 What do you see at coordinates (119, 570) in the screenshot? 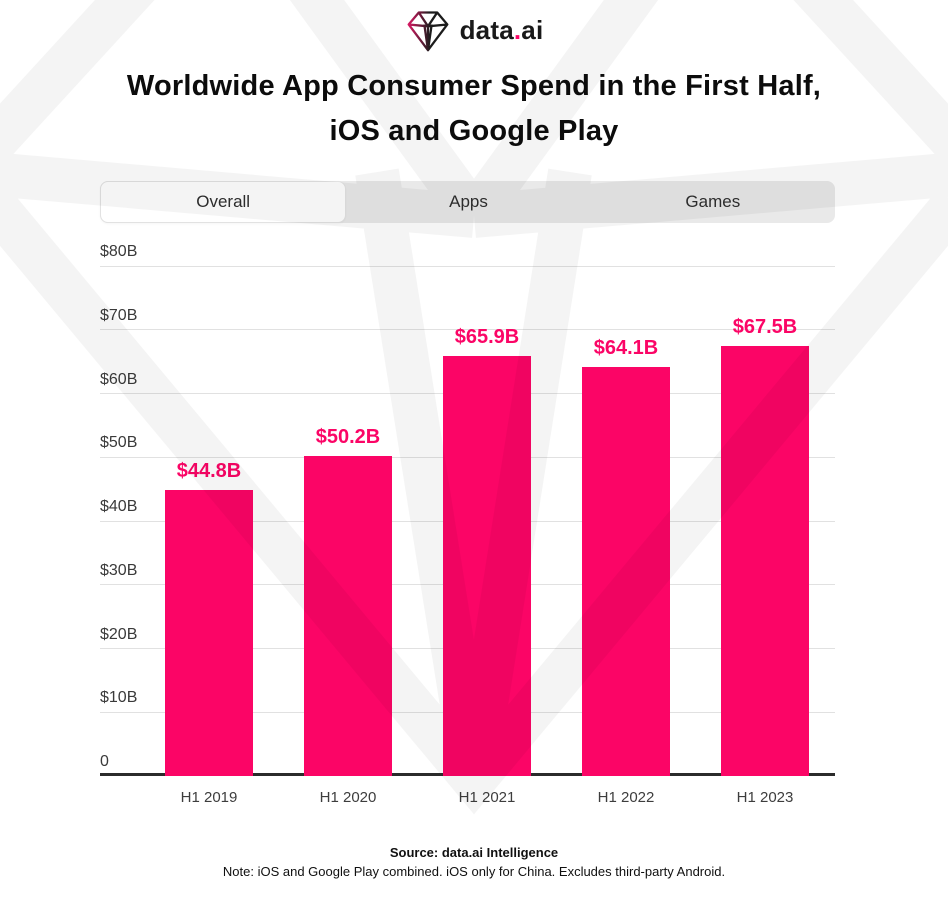
I see `y-tick-label: $30B` at bounding box center [119, 570].